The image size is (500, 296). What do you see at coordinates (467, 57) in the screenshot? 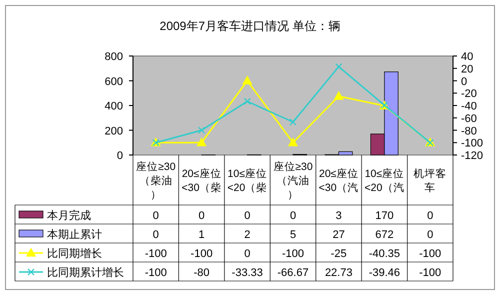
I see `y2-tick-label: 40` at bounding box center [467, 57].